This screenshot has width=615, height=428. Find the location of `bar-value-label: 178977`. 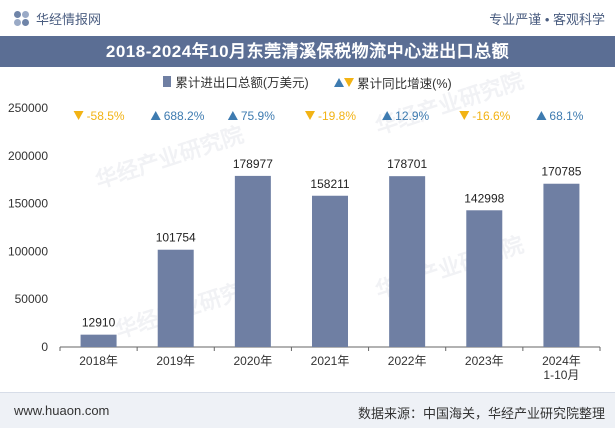

bar-value-label: 178977 is located at coordinates (253, 164).